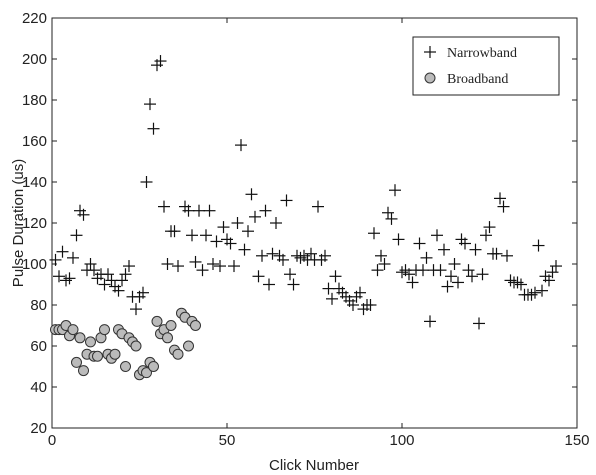 This screenshot has height=475, width=596. What do you see at coordinates (34, 223) in the screenshot?
I see `y-tick-label: 120` at bounding box center [34, 223].